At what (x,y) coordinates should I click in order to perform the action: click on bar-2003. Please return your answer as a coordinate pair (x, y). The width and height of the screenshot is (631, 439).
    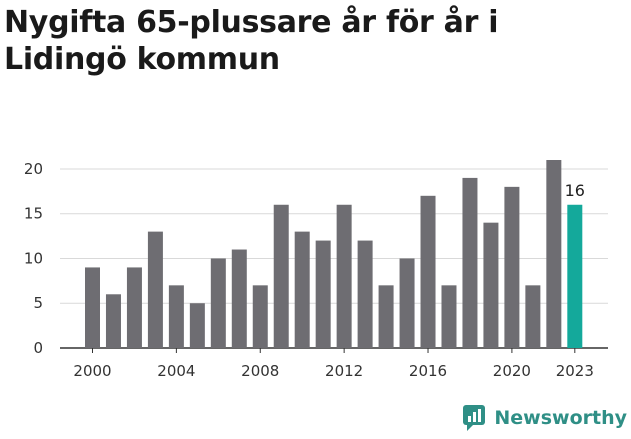
    Looking at the image, I should click on (155, 289).